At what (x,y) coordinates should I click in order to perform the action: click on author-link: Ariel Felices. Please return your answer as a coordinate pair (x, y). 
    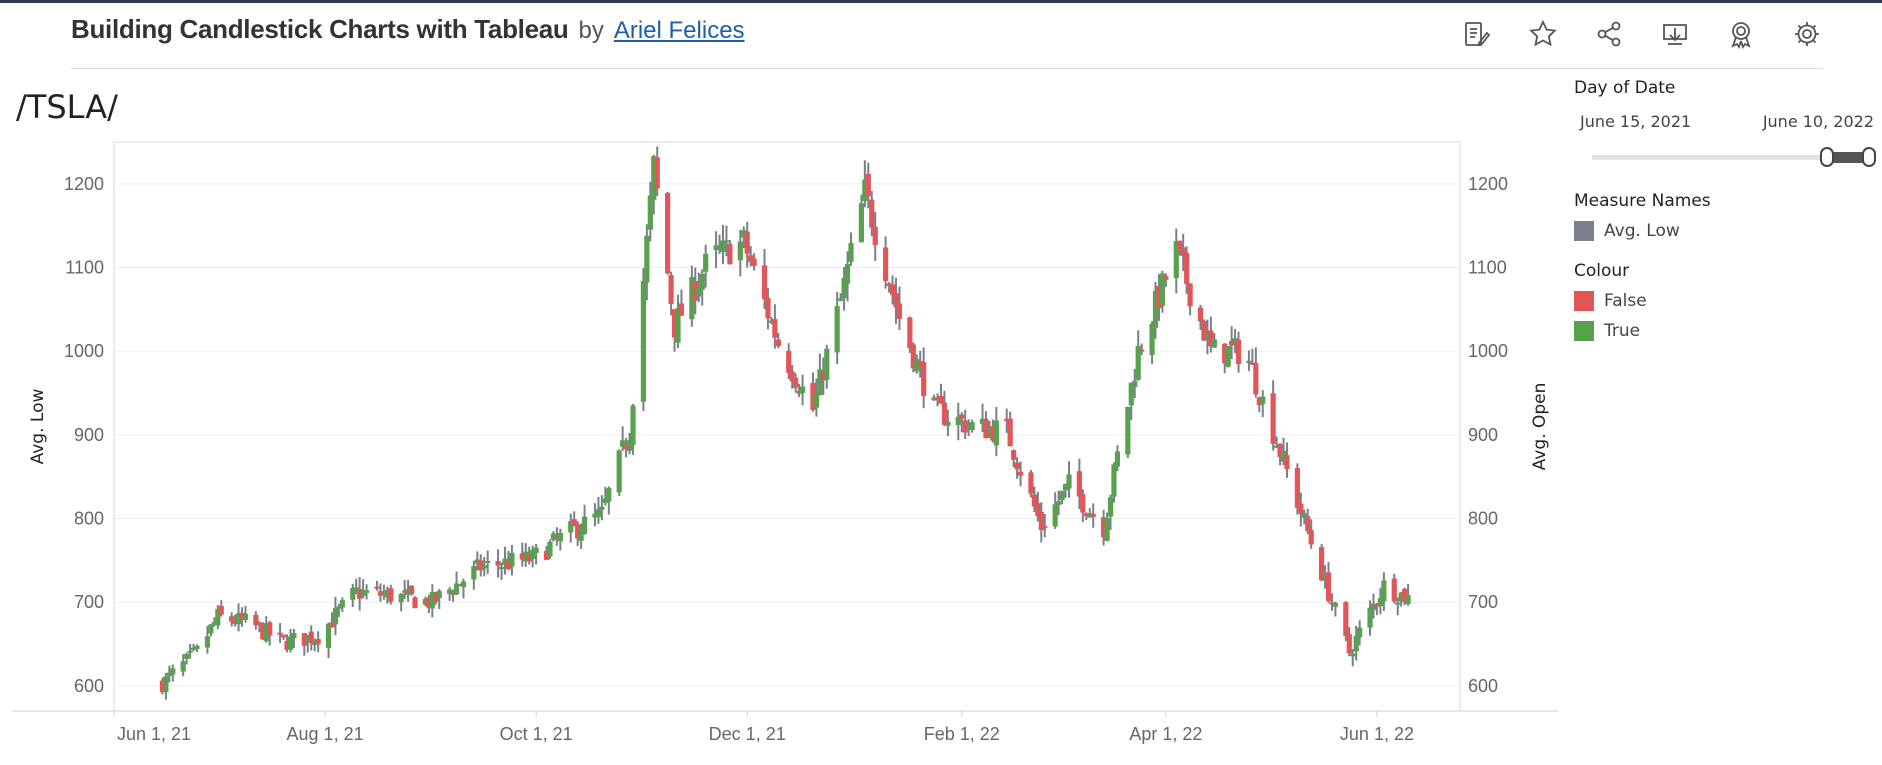
    Looking at the image, I should click on (679, 30).